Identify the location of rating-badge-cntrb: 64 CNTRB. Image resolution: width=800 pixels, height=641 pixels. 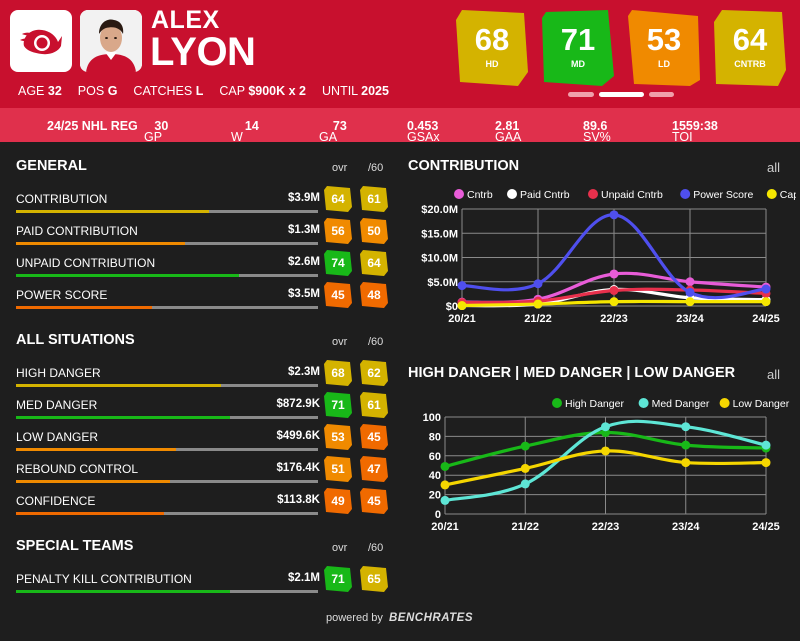
(750, 48).